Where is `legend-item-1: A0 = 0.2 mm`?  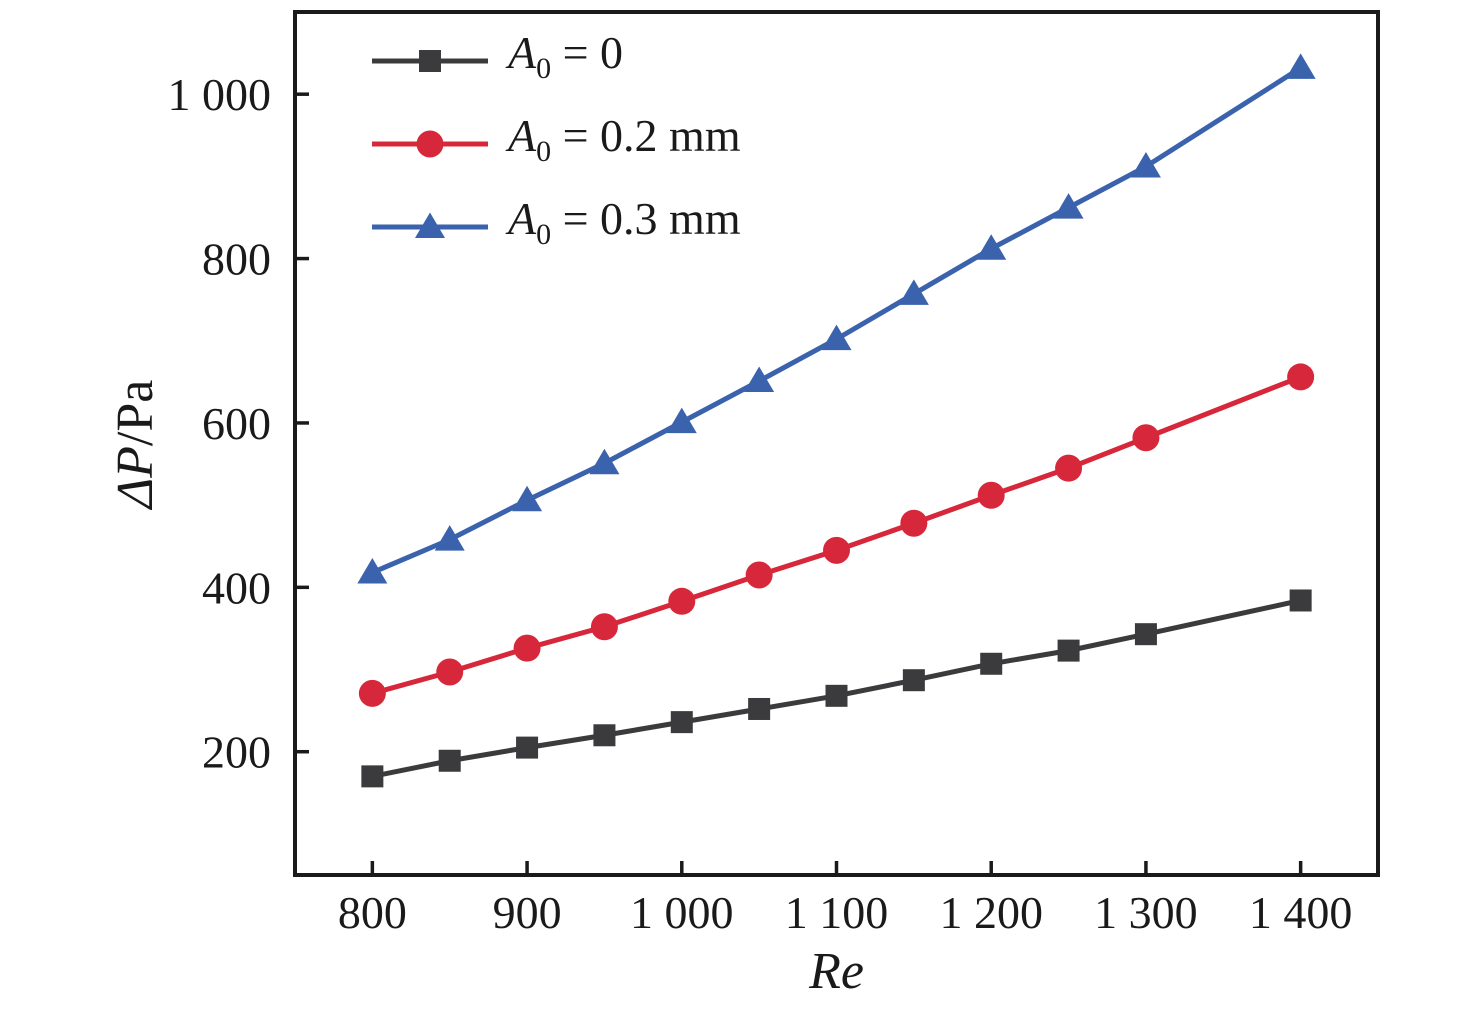
legend-item-1: A0 = 0.2 mm is located at coordinates (554, 144).